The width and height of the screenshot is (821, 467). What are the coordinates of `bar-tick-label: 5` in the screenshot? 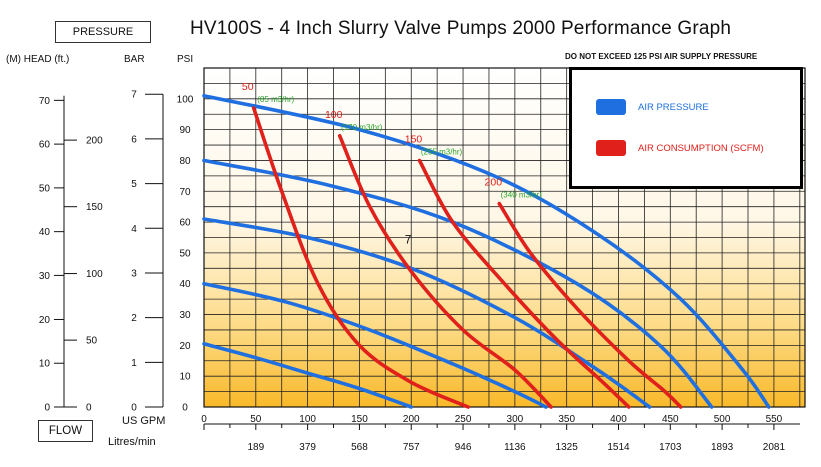 It's located at (134, 184).